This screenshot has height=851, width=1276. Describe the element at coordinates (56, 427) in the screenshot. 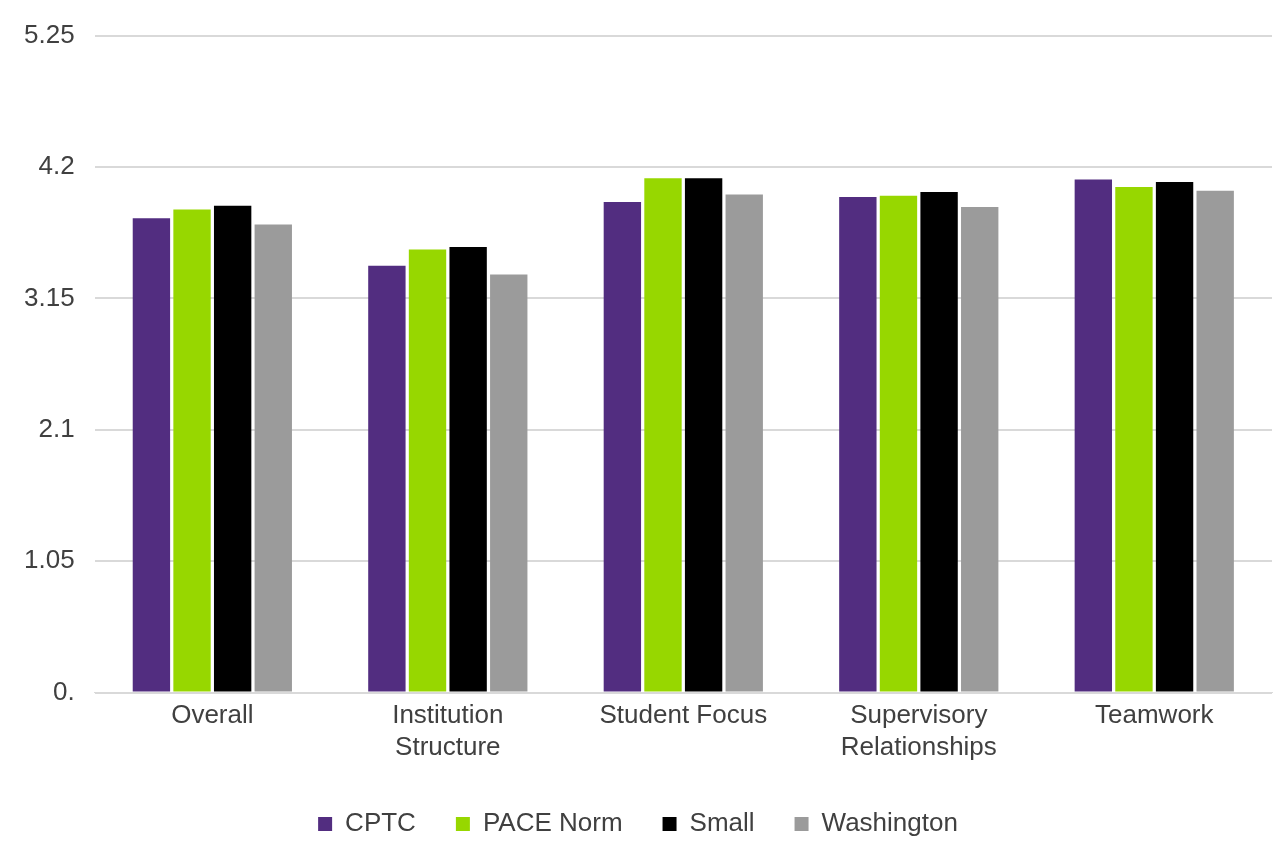

I see `y-tick-label: 2.1` at that location.